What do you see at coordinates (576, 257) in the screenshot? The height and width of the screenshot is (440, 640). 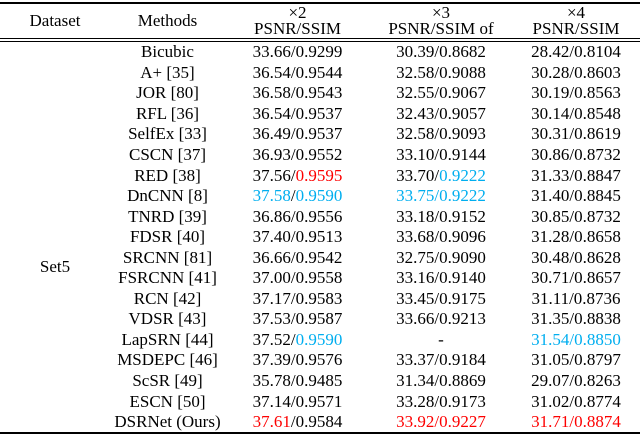 I see `value-segment: 30.48/0.8628` at bounding box center [576, 257].